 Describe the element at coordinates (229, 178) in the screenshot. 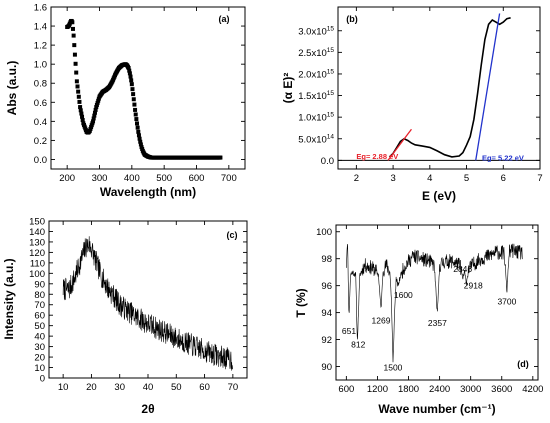

I see `x-tick-label: 700` at that location.